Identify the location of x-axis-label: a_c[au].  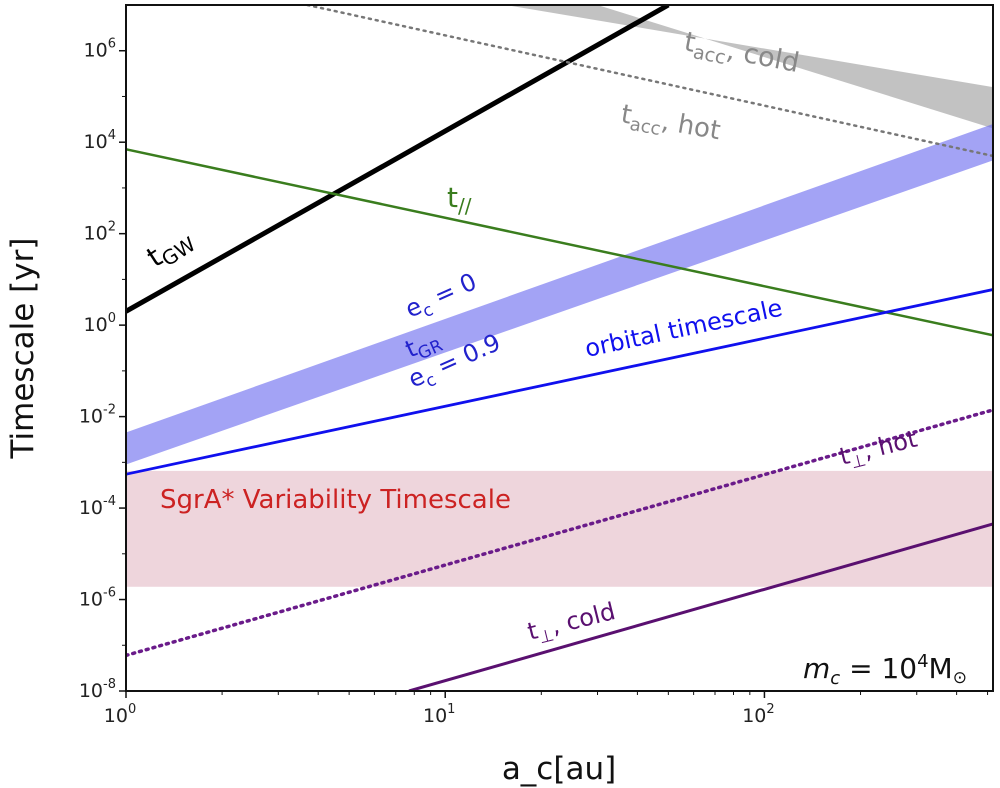
(559, 769).